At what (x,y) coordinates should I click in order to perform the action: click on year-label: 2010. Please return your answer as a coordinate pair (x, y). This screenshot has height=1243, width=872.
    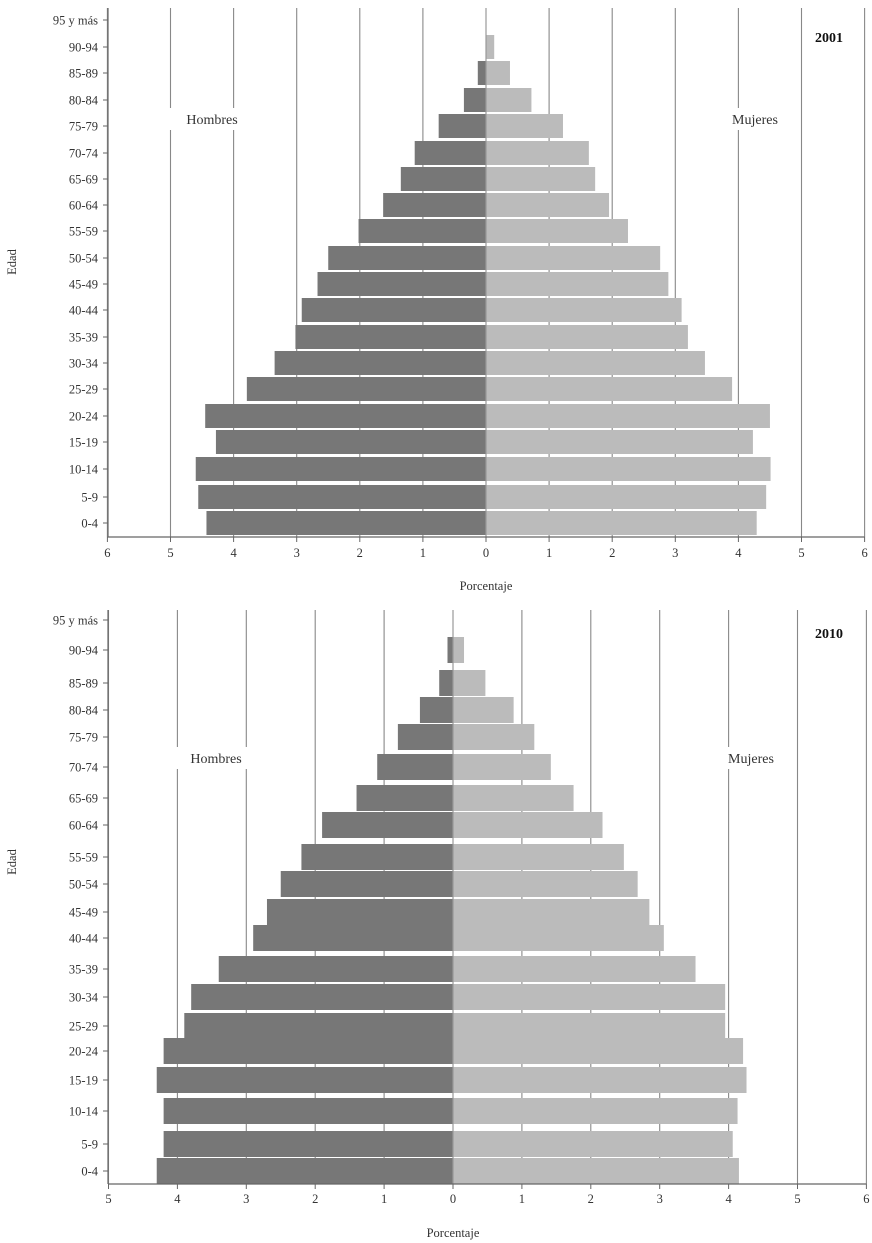
    Looking at the image, I should click on (829, 634).